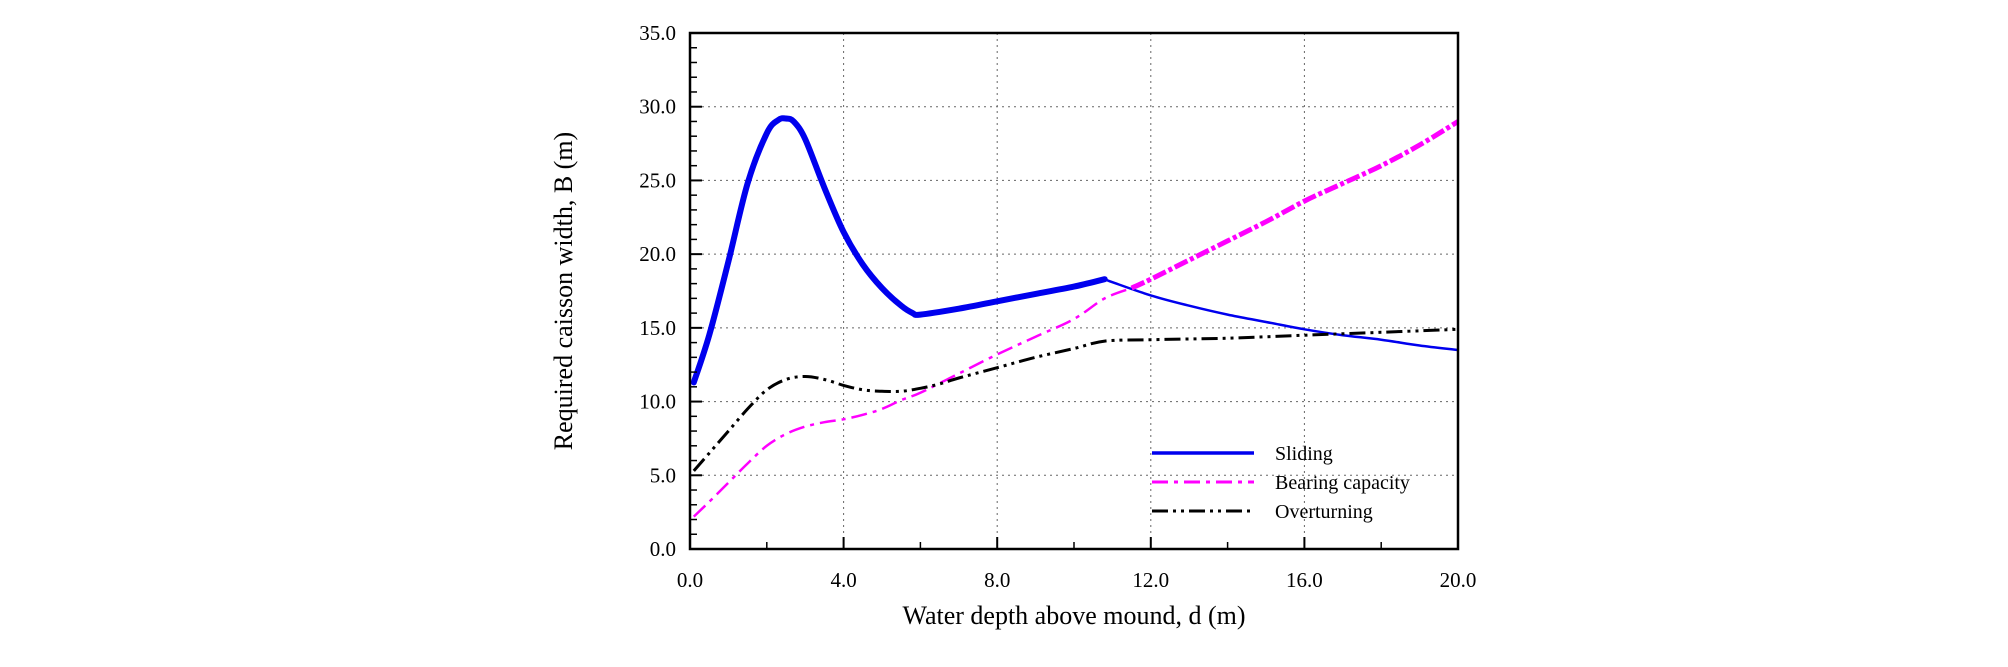 The height and width of the screenshot is (667, 2008). What do you see at coordinates (657, 180) in the screenshot?
I see `y-tick-label: 25.0` at bounding box center [657, 180].